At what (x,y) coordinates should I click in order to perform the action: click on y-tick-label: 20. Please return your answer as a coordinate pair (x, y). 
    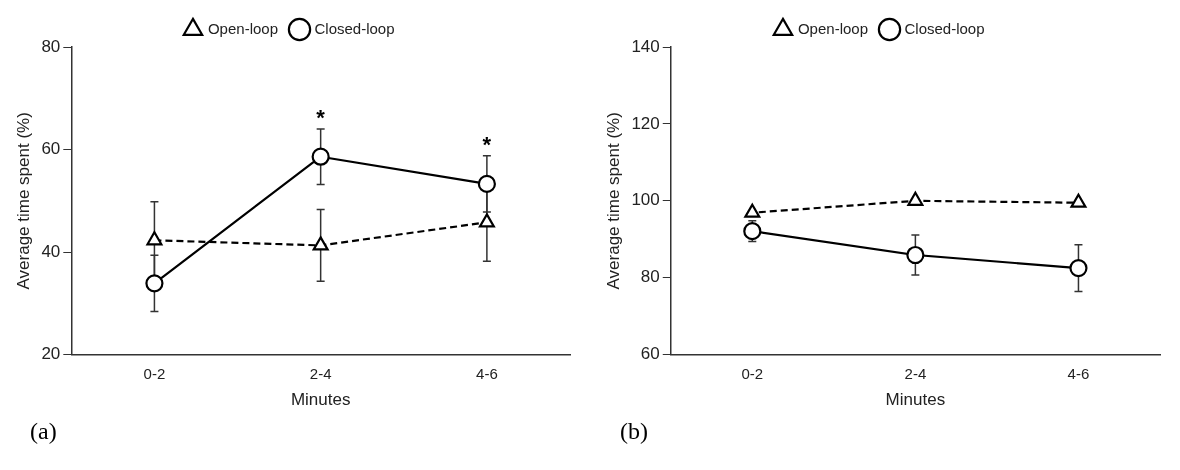
    Looking at the image, I should click on (51, 354).